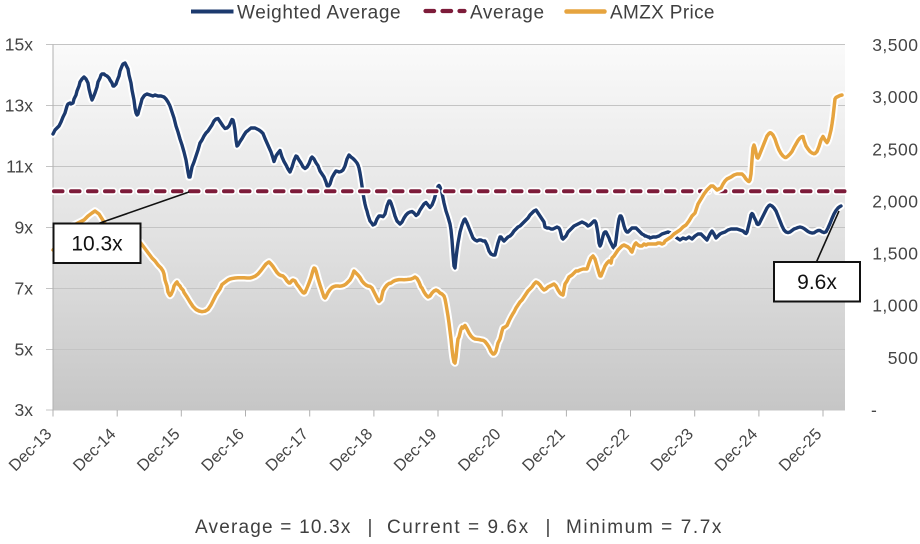  I want to click on svg-text: 9x, so click(24, 228).